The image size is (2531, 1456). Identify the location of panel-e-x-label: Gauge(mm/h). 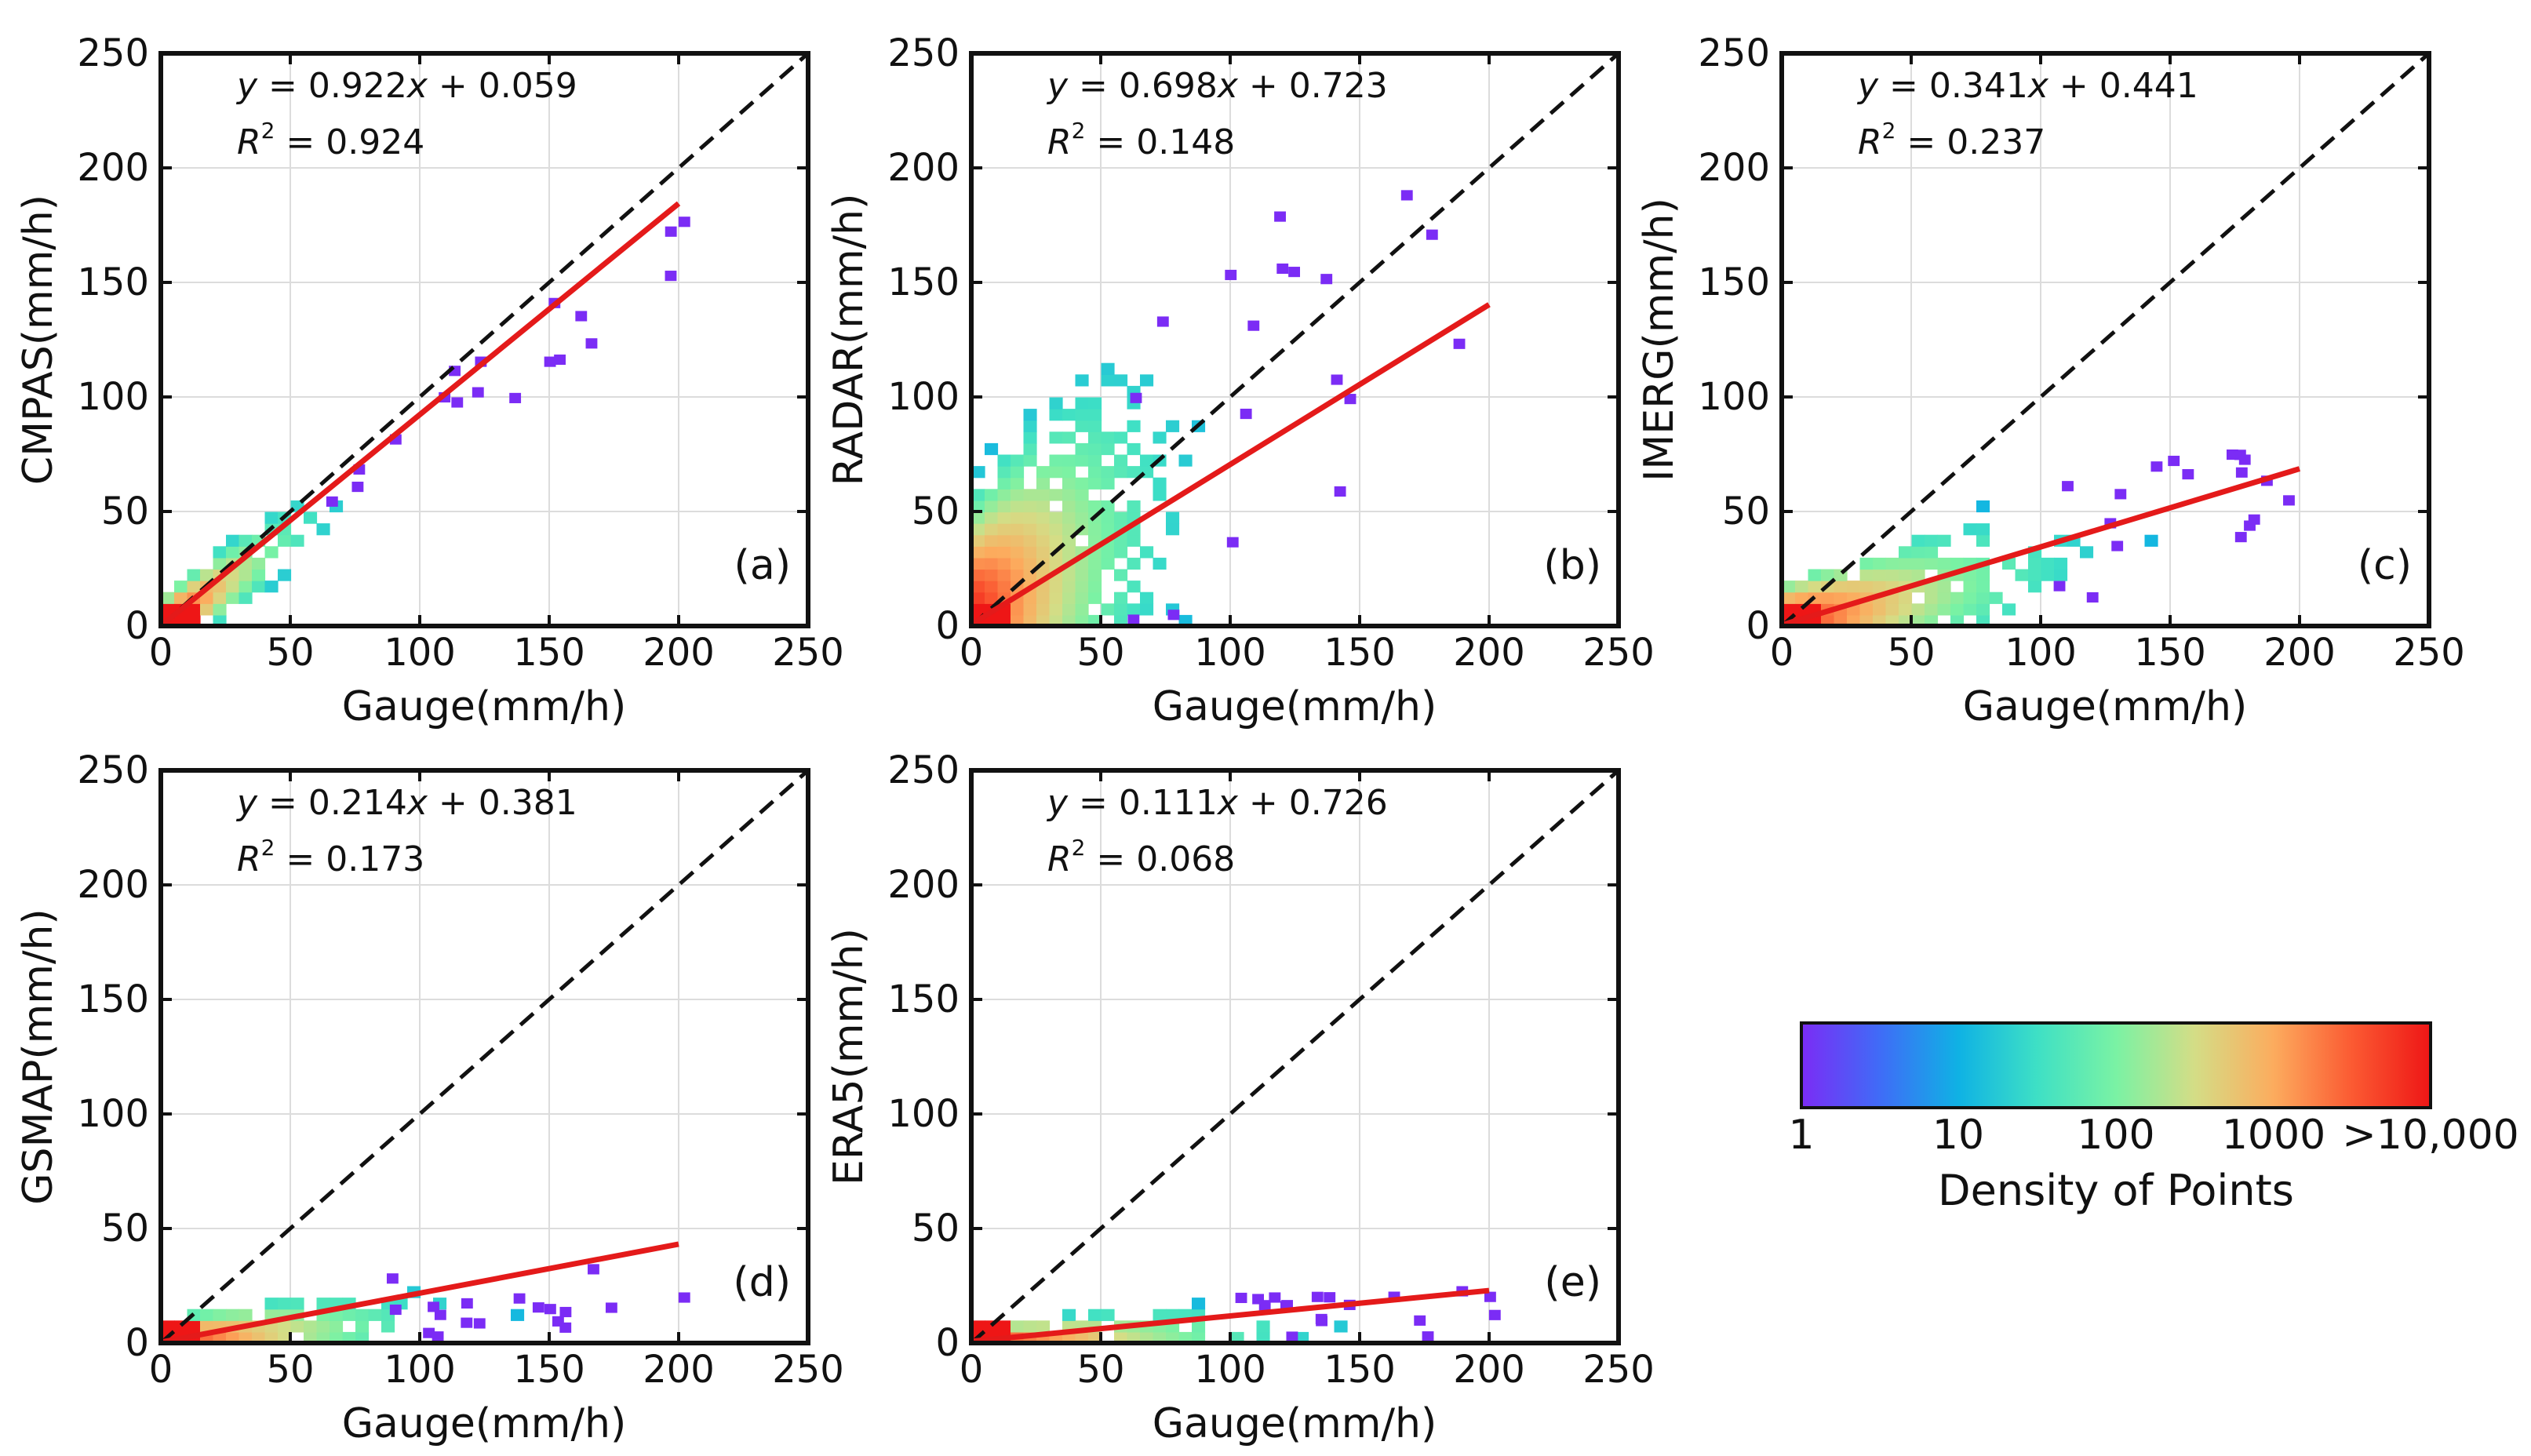
(1295, 1423).